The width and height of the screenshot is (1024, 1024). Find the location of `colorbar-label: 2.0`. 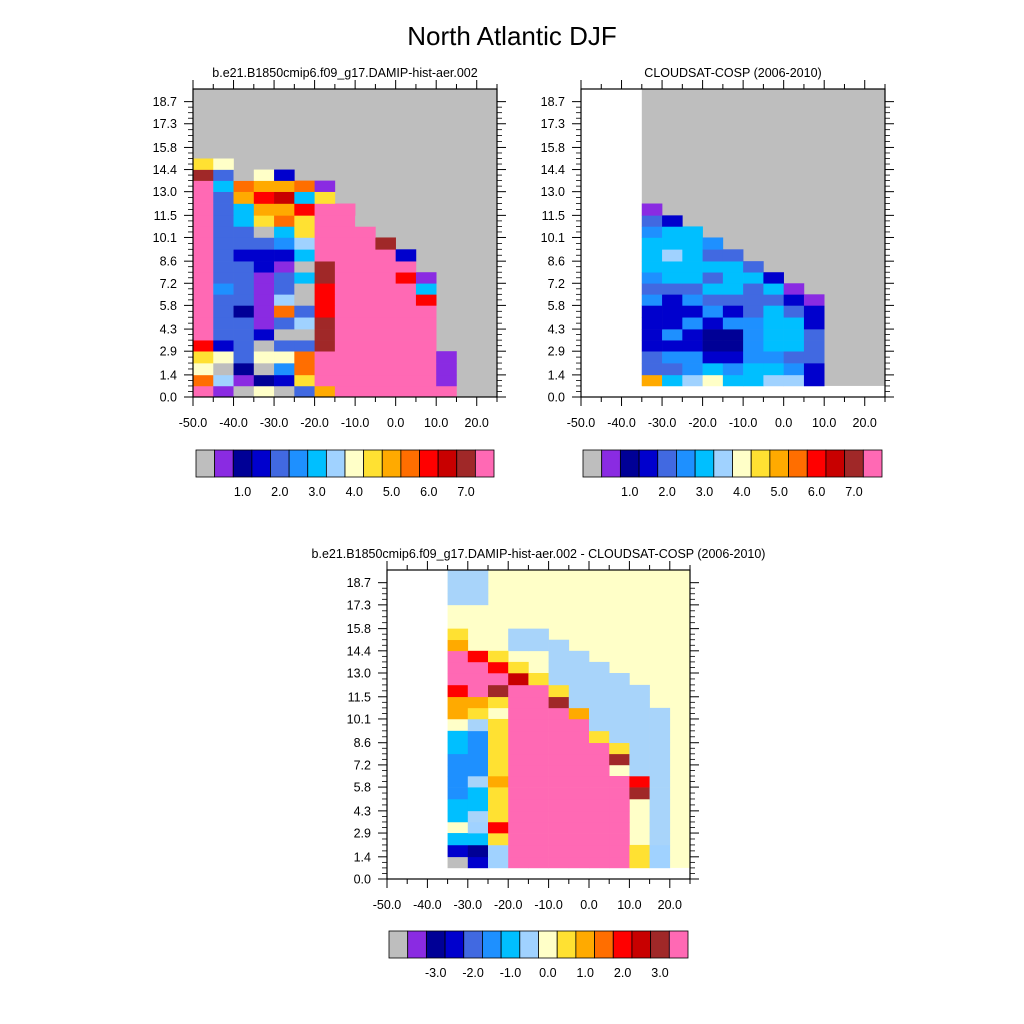

colorbar-label: 2.0 is located at coordinates (622, 973).